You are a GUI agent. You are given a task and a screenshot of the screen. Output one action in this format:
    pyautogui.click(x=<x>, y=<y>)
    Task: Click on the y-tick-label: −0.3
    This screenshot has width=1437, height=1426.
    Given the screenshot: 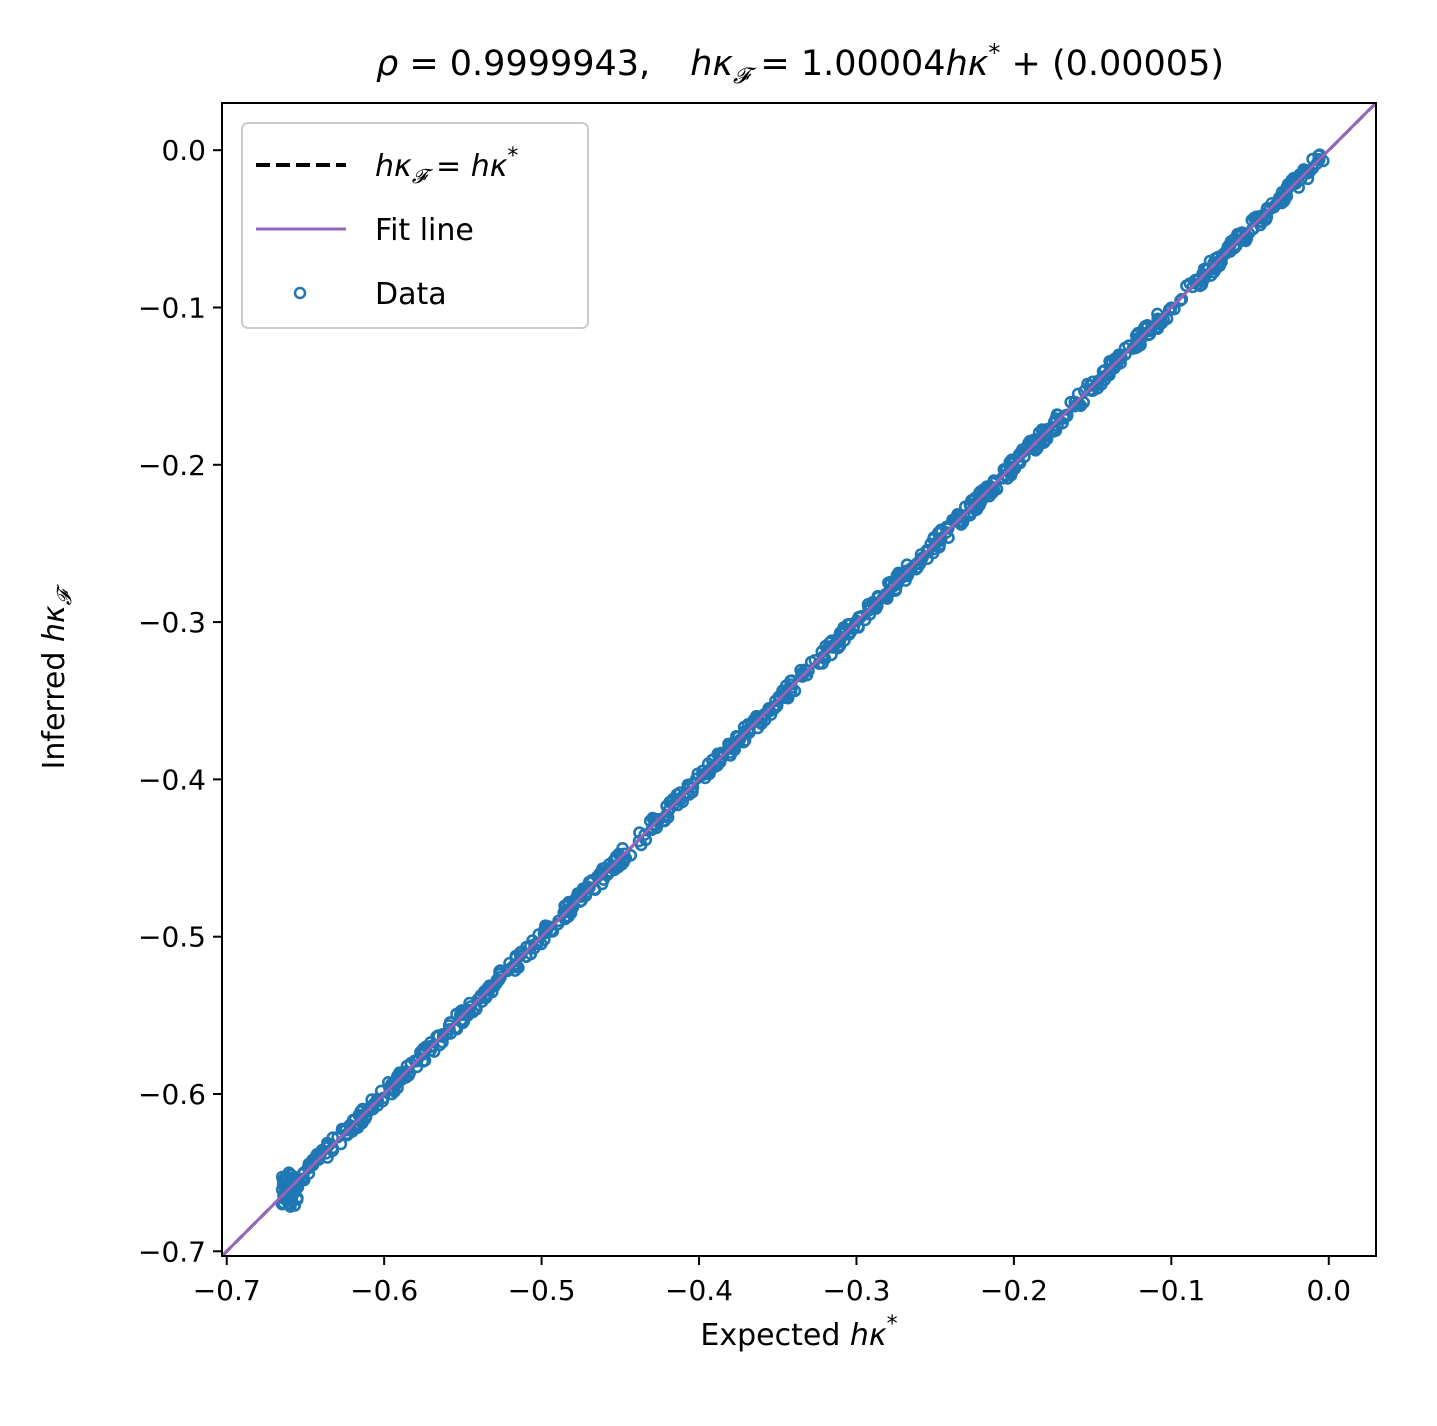 What is the action you would take?
    pyautogui.click(x=172, y=622)
    